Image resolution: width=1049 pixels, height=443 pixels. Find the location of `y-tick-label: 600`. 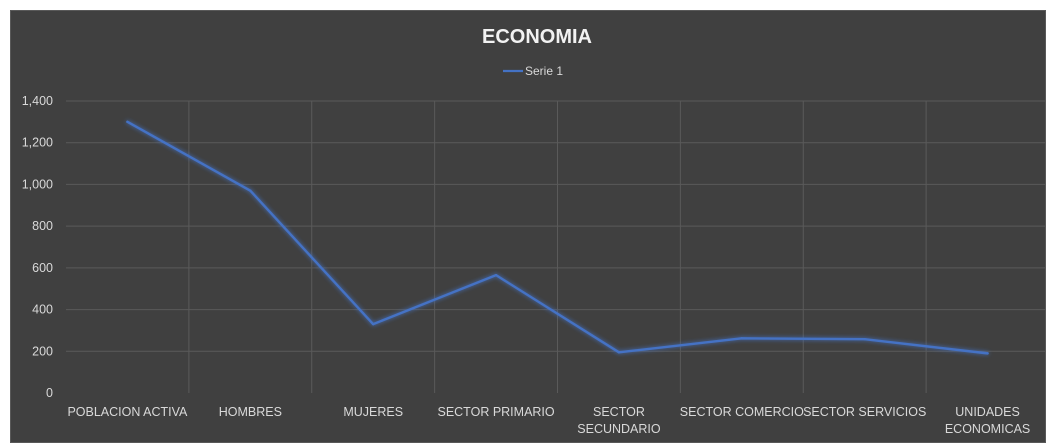

y-tick-label: 600 is located at coordinates (42, 268).